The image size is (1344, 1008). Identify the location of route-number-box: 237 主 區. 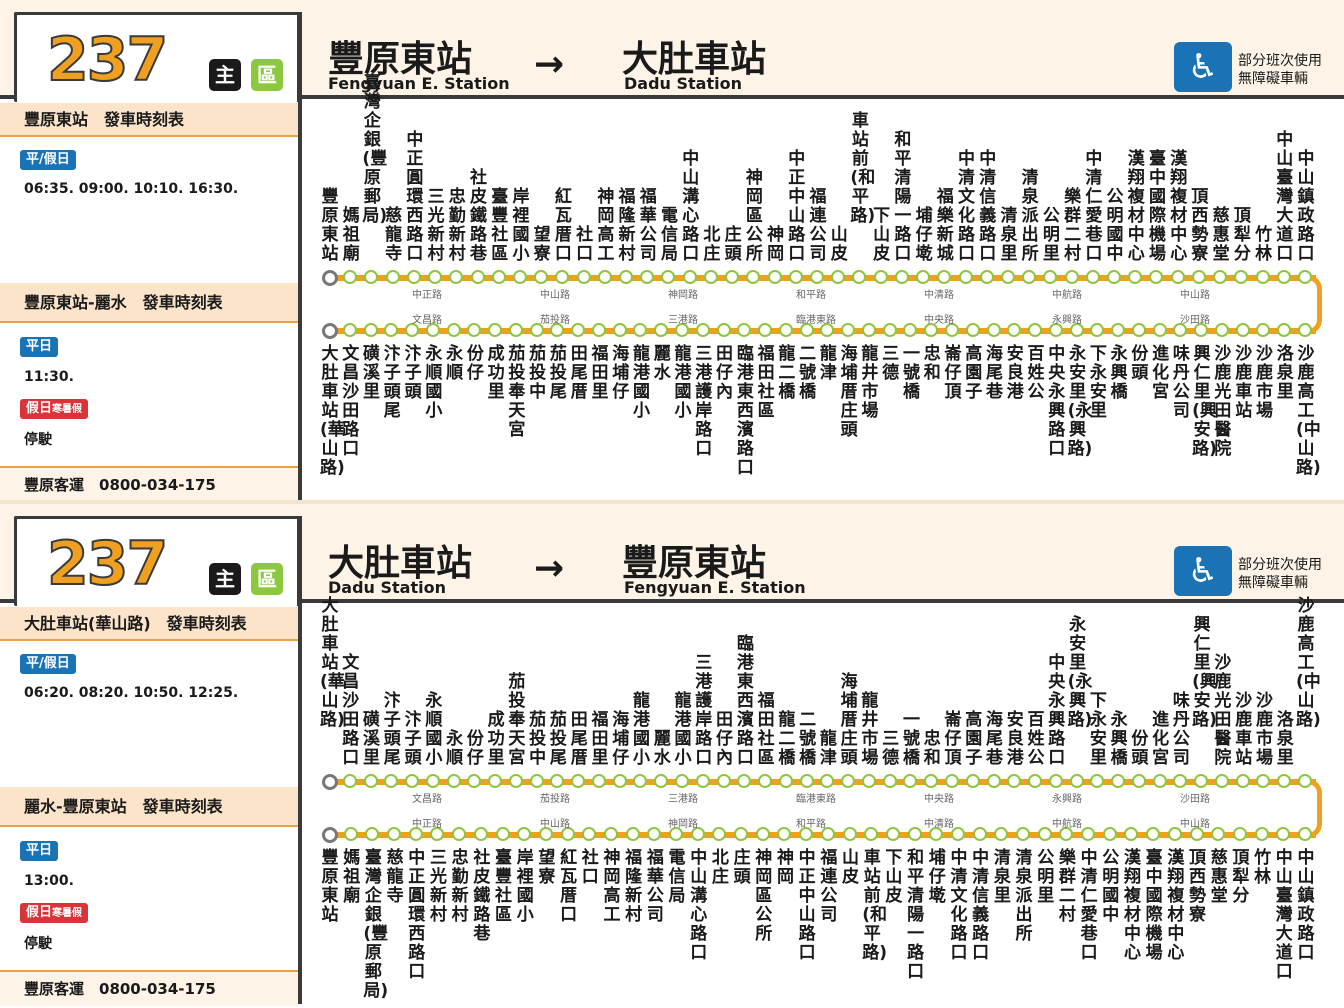
(157, 561).